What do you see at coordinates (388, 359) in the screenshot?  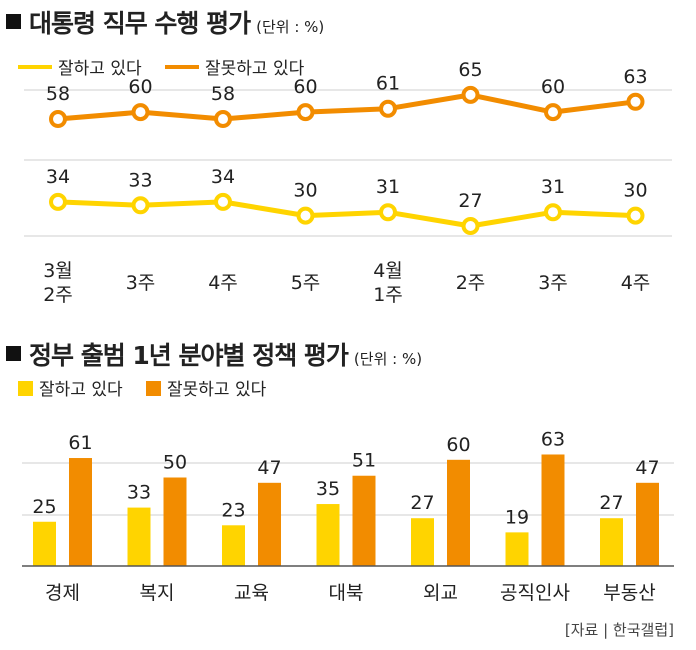 I see `bar-chart-unit: (단위 : %)` at bounding box center [388, 359].